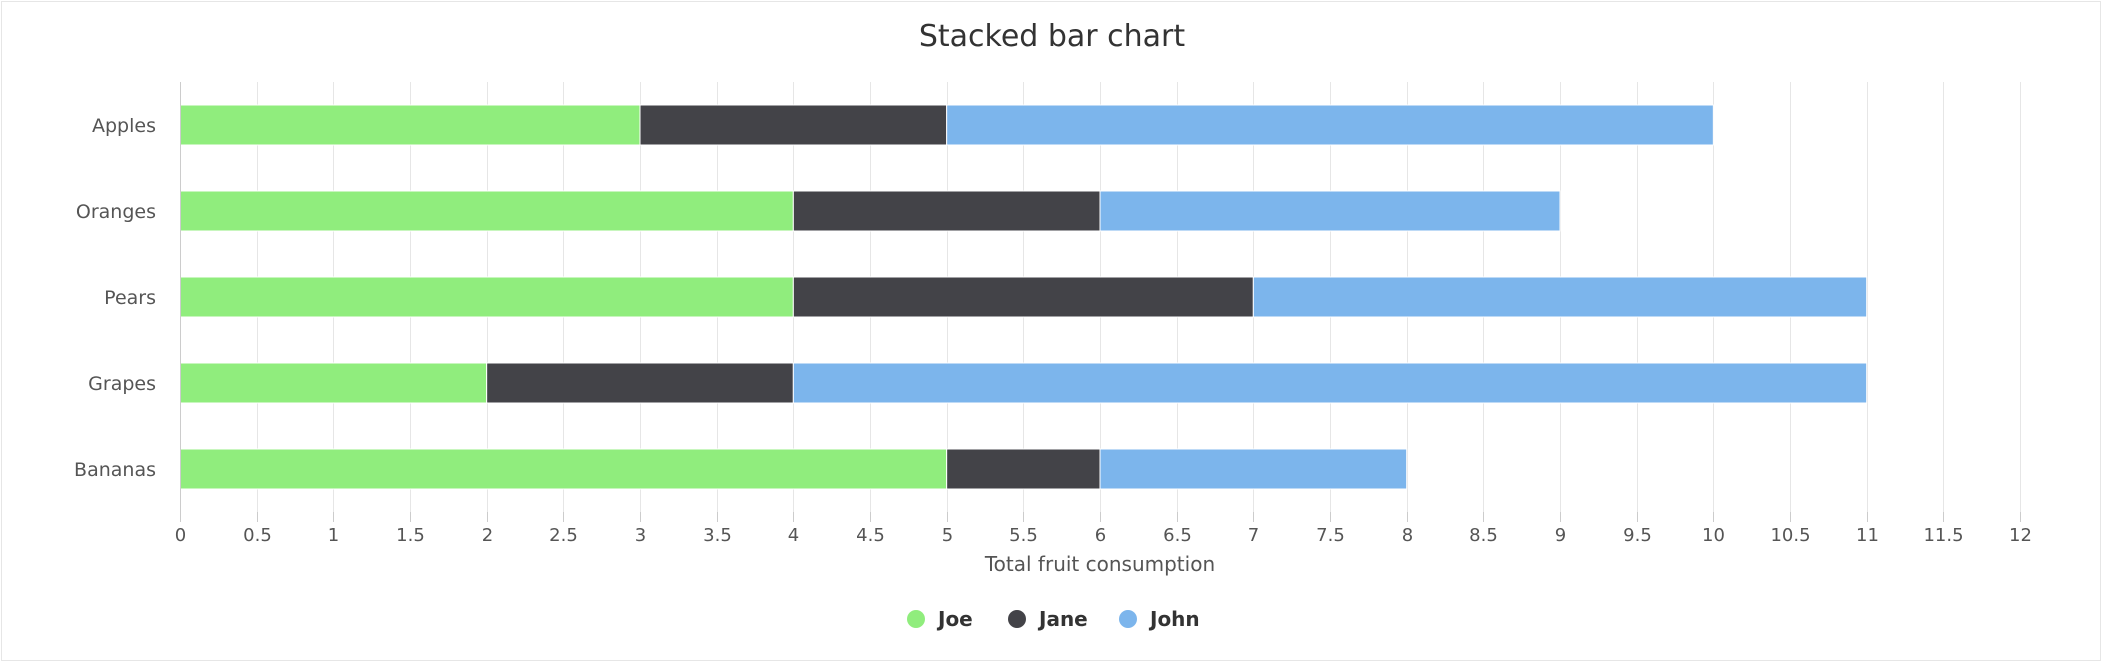  What do you see at coordinates (1023, 535) in the screenshot?
I see `x-tick-label: 5.5` at bounding box center [1023, 535].